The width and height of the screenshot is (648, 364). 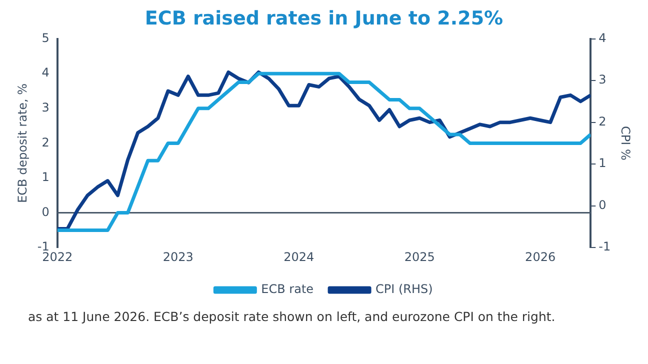 I want to click on legend-label: CPI (RHS), so click(x=404, y=289).